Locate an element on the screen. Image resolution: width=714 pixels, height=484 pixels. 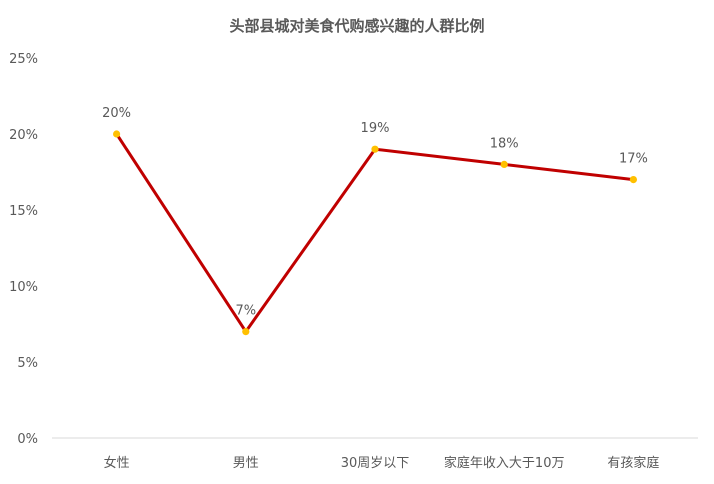
data-label: 19% is located at coordinates (375, 128).